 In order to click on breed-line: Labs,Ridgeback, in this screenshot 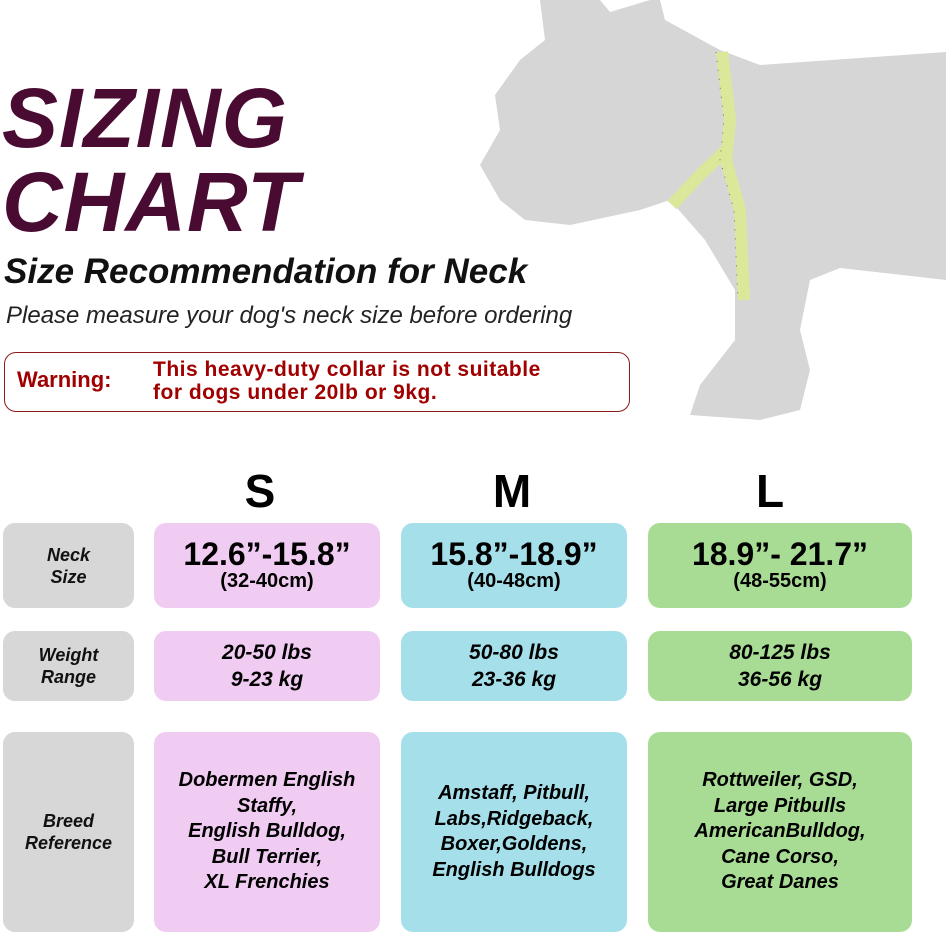, I will do `click(514, 818)`.